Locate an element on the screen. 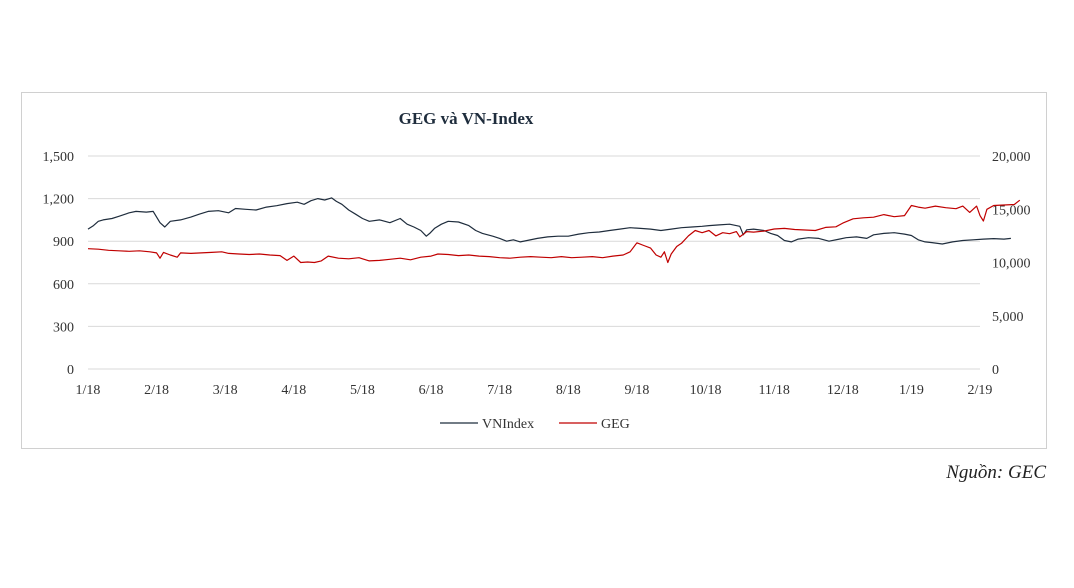 This screenshot has height=588, width=1074. x-tick-label: 8/18 is located at coordinates (568, 390).